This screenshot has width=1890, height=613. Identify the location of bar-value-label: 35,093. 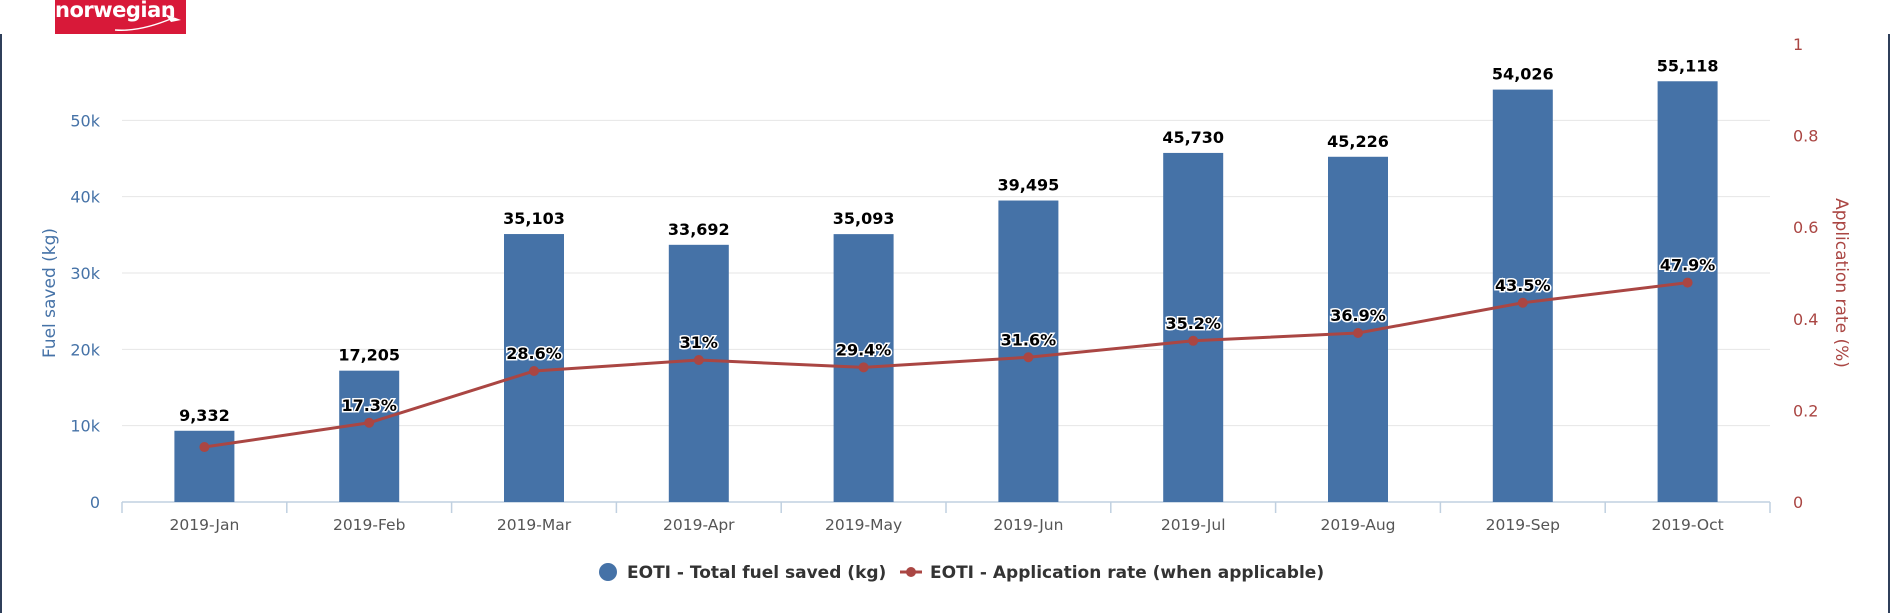
(864, 218).